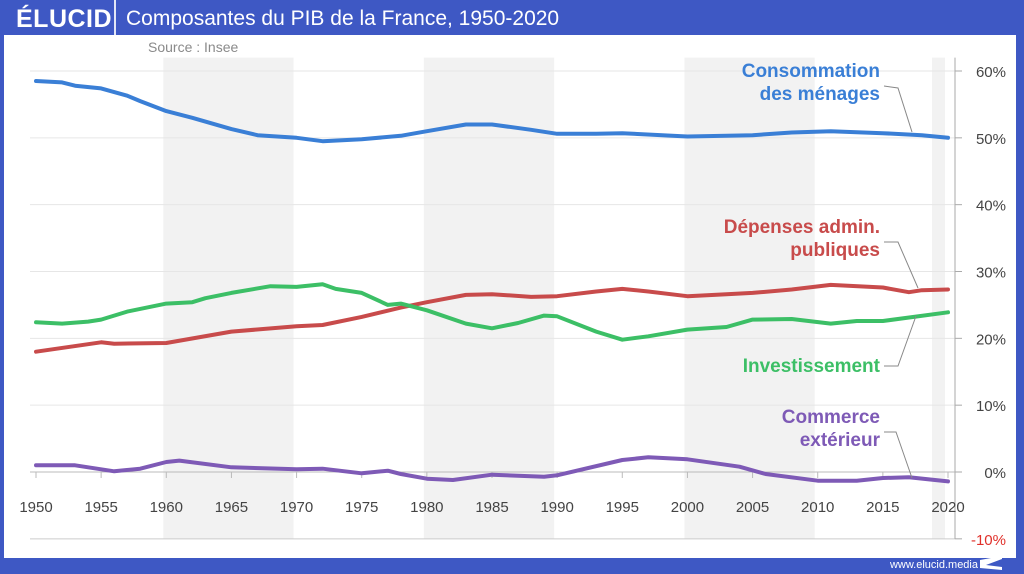 Image resolution: width=1024 pixels, height=574 pixels. I want to click on x-tick-label: 1955, so click(100, 507).